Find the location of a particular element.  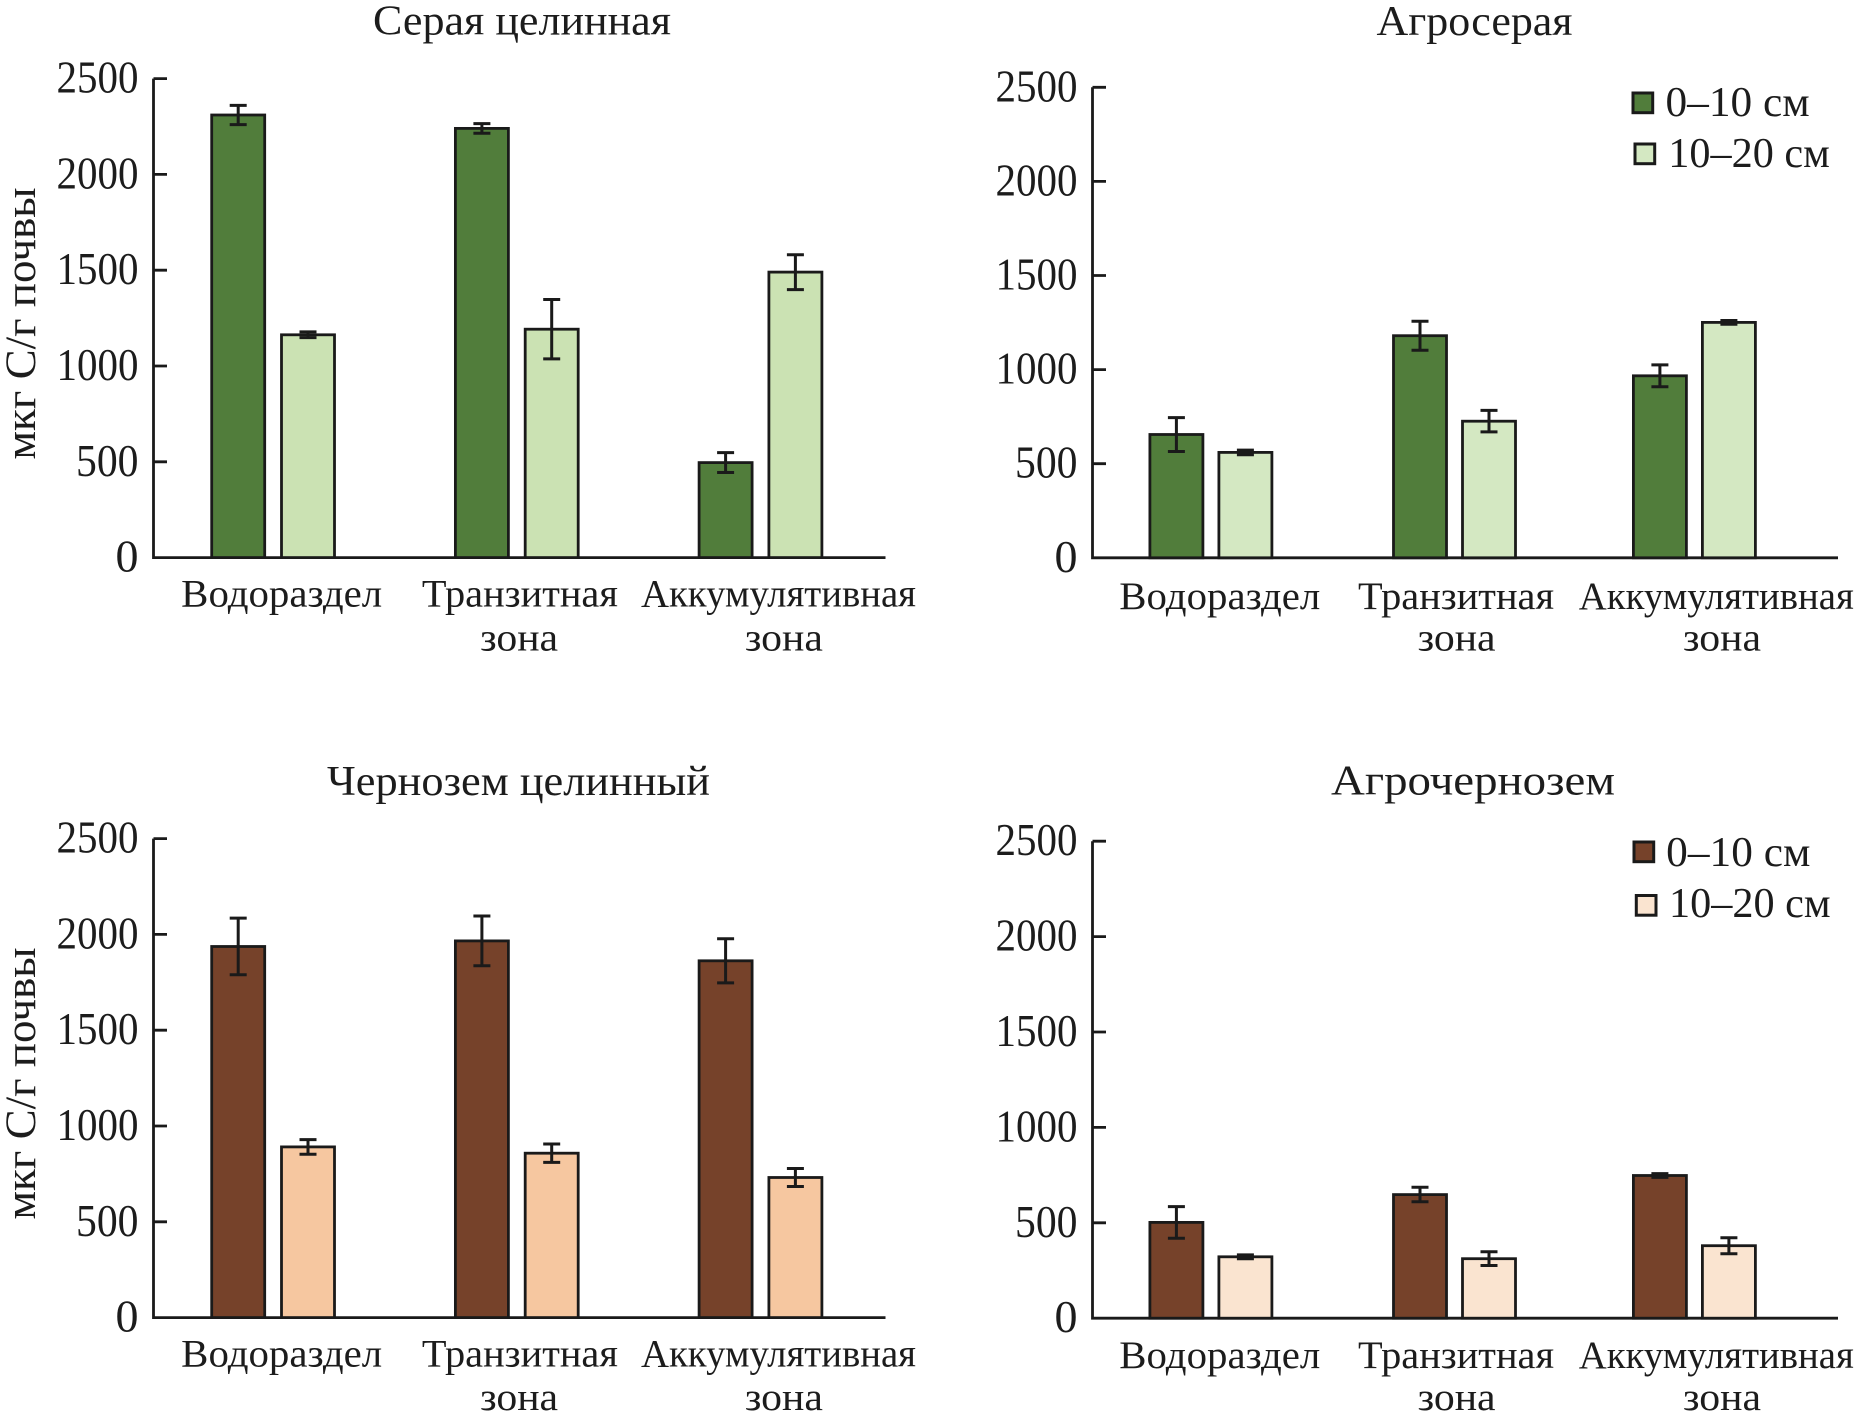

svg-text: Агросерая is located at coordinates (1475, 22).